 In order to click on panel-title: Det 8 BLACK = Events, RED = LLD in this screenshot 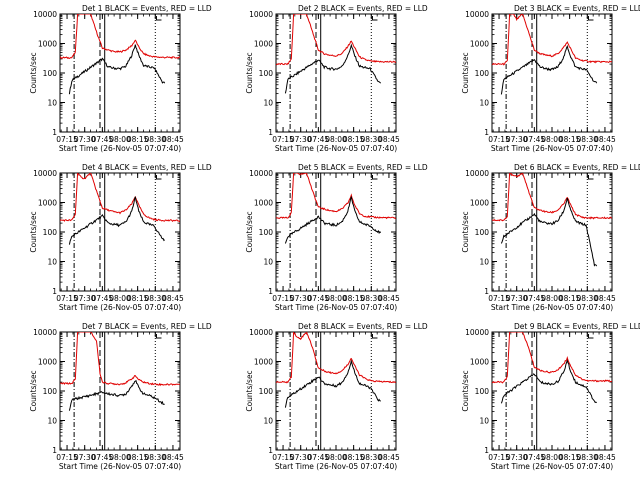, I will do `click(363, 326)`.